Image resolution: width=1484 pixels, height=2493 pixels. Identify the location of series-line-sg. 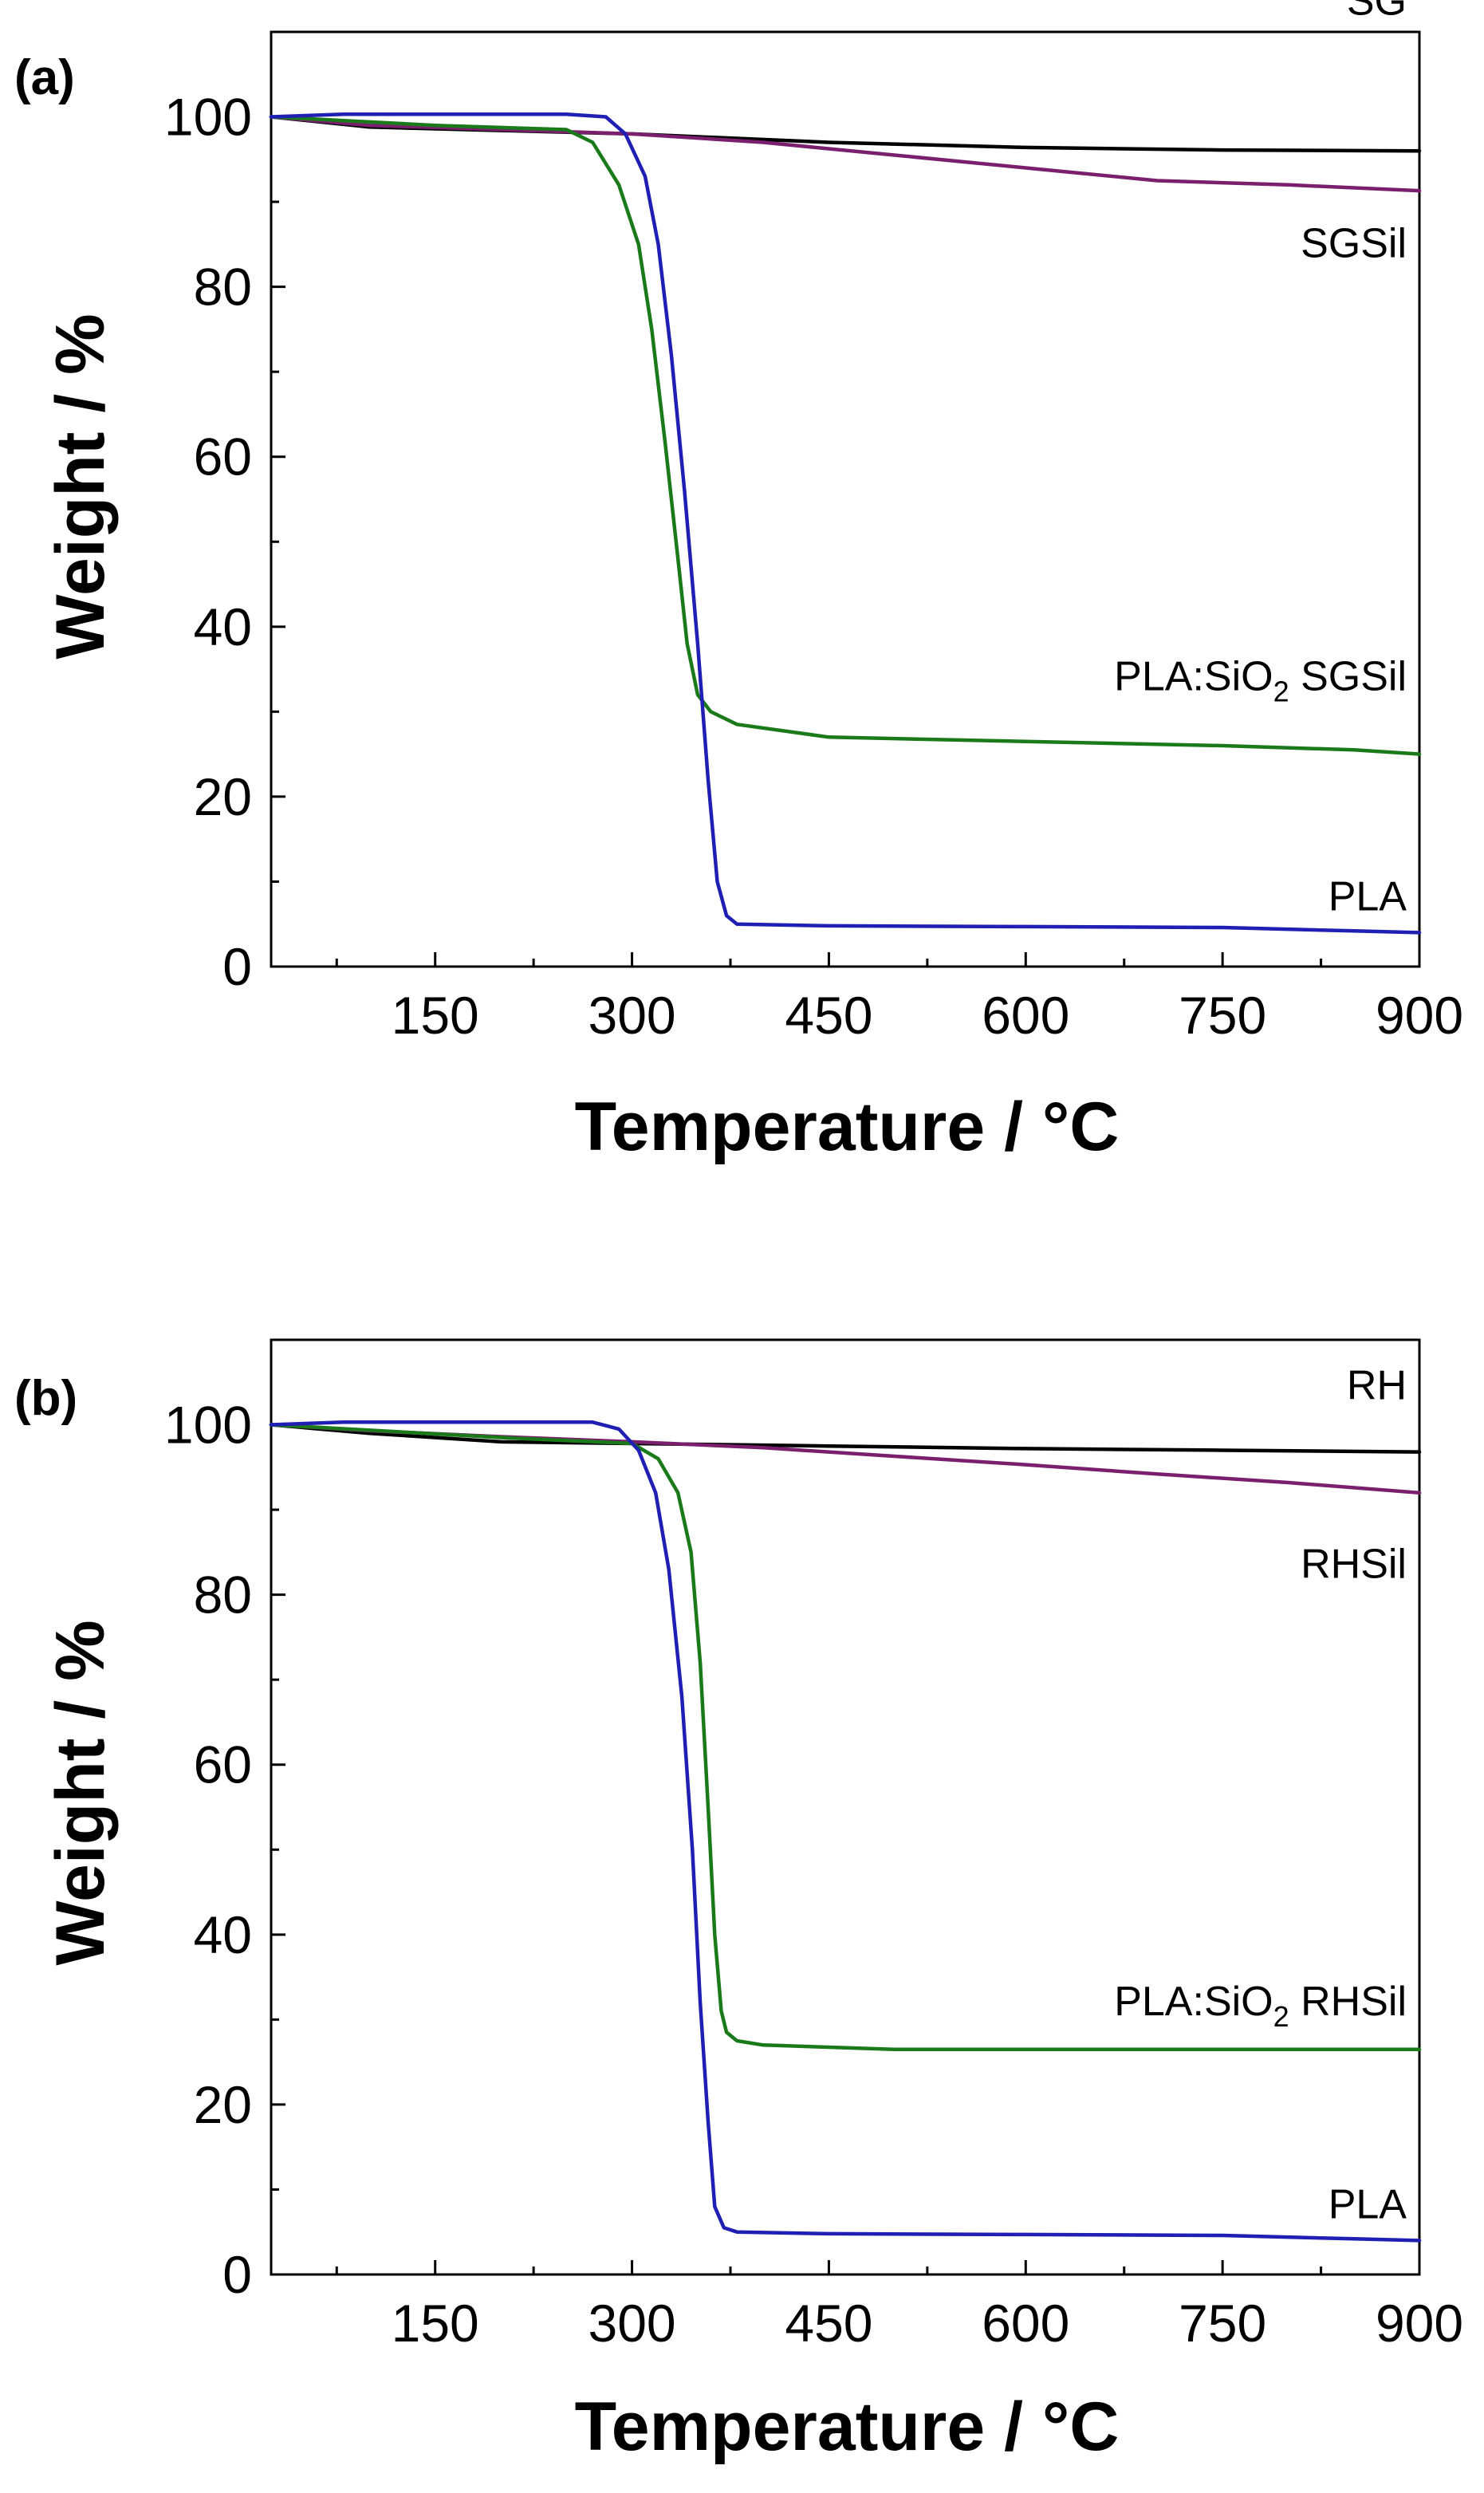
(845, 134).